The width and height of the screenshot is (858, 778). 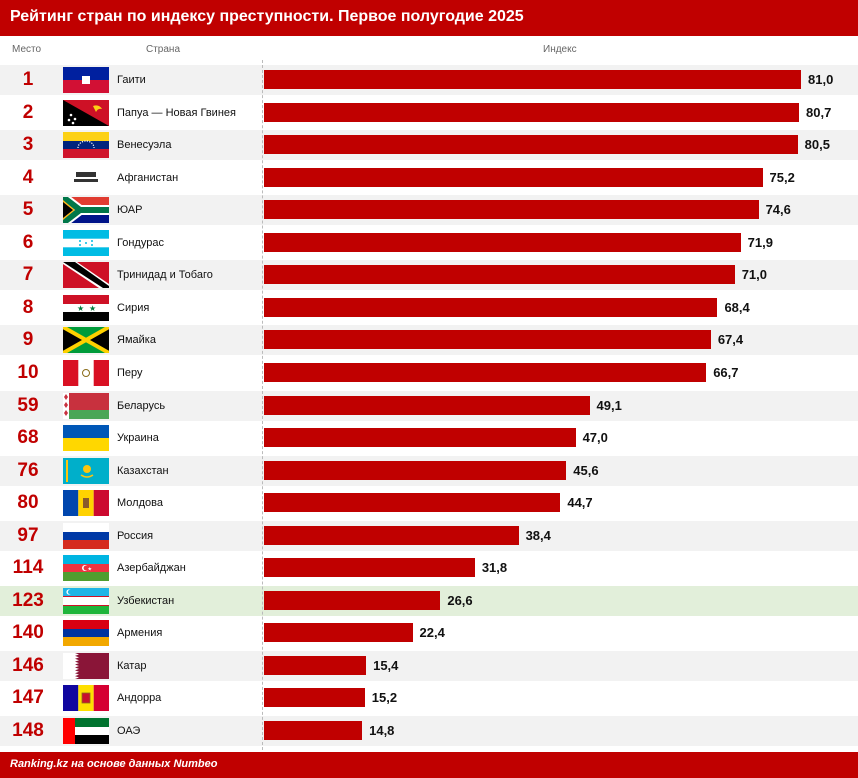 I want to click on table-row: 8 ★ ★ Сирия 68,4, so click(x=429, y=308).